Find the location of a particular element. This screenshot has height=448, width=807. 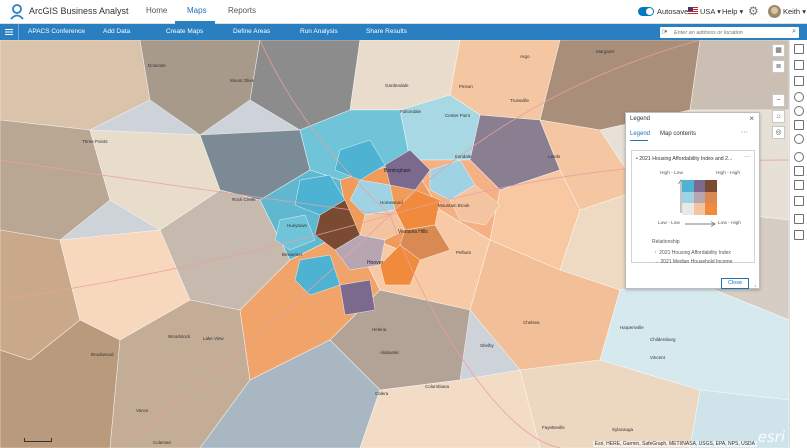

save-icon is located at coordinates (799, 65).